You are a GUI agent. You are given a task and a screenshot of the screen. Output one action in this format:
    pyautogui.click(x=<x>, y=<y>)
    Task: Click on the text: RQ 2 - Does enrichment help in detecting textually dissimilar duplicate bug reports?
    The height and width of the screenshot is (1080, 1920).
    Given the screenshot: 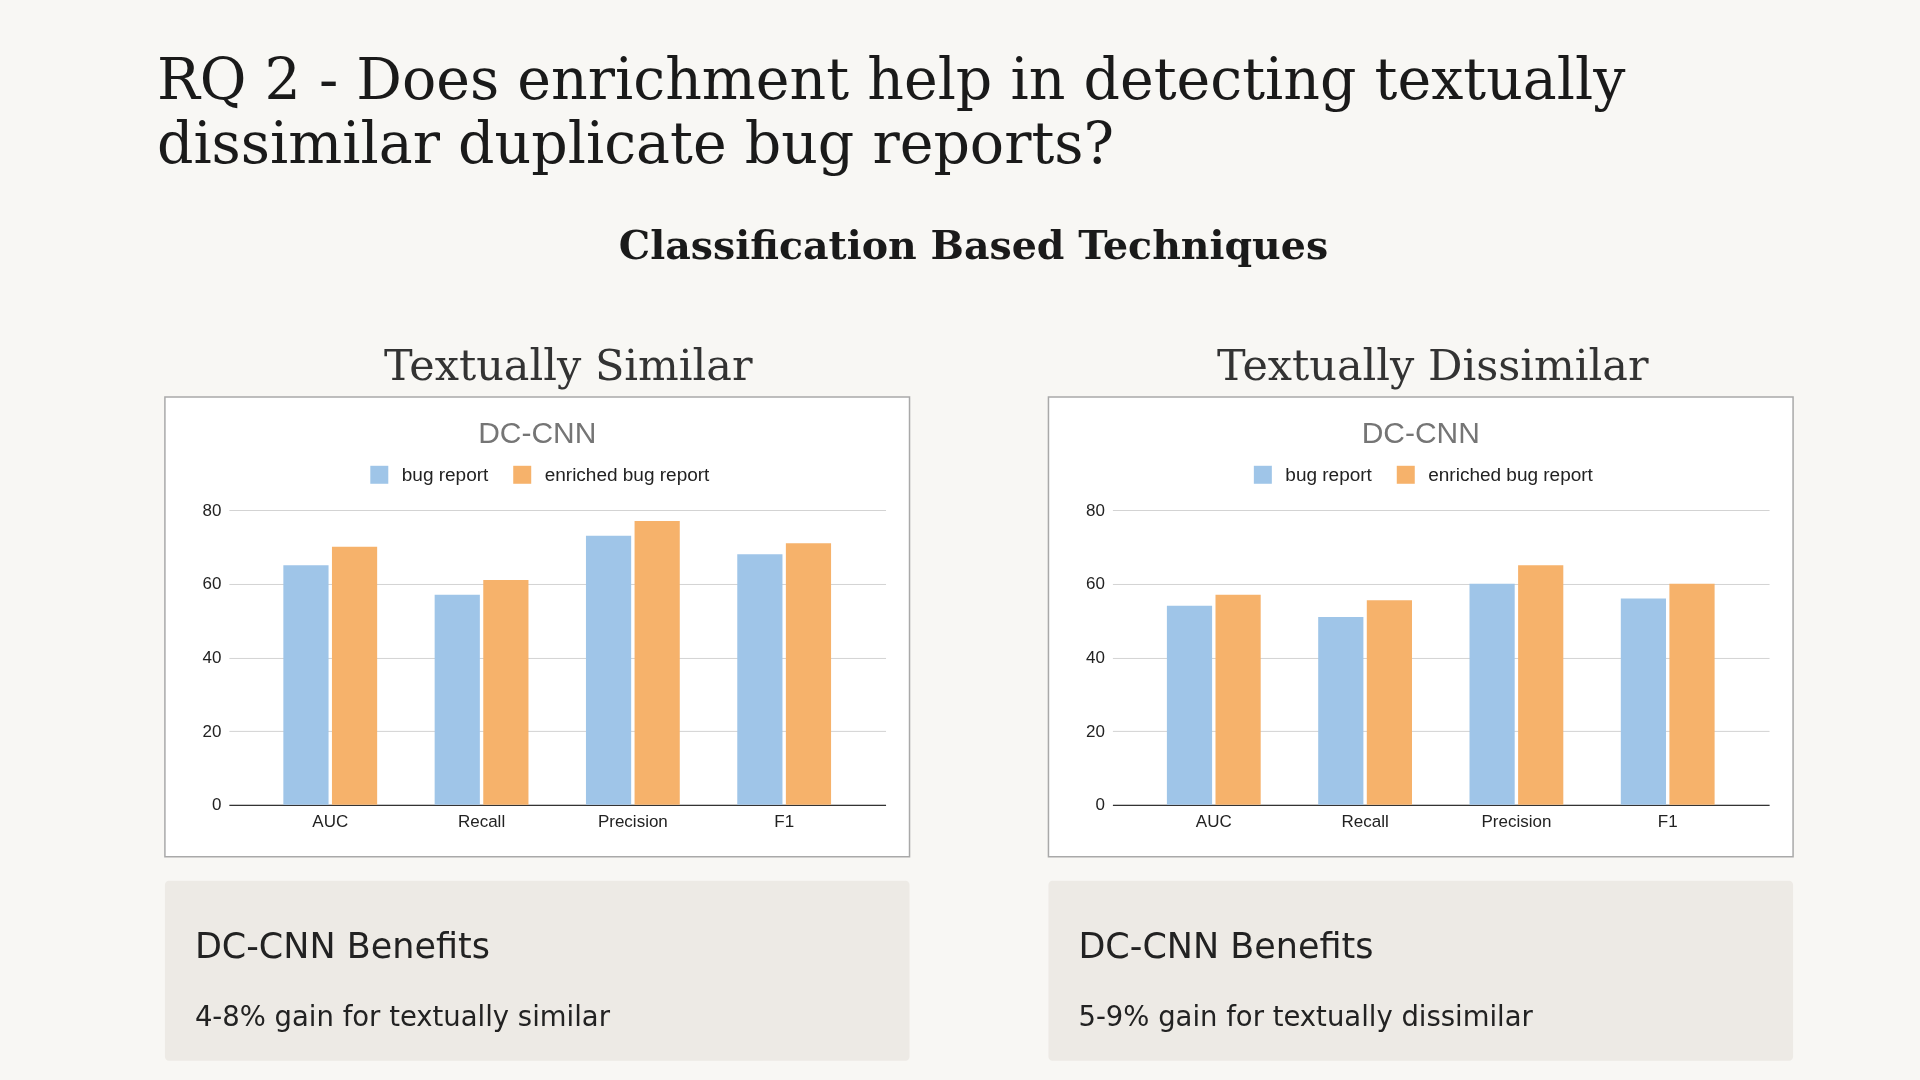 What is the action you would take?
    pyautogui.click(x=891, y=111)
    